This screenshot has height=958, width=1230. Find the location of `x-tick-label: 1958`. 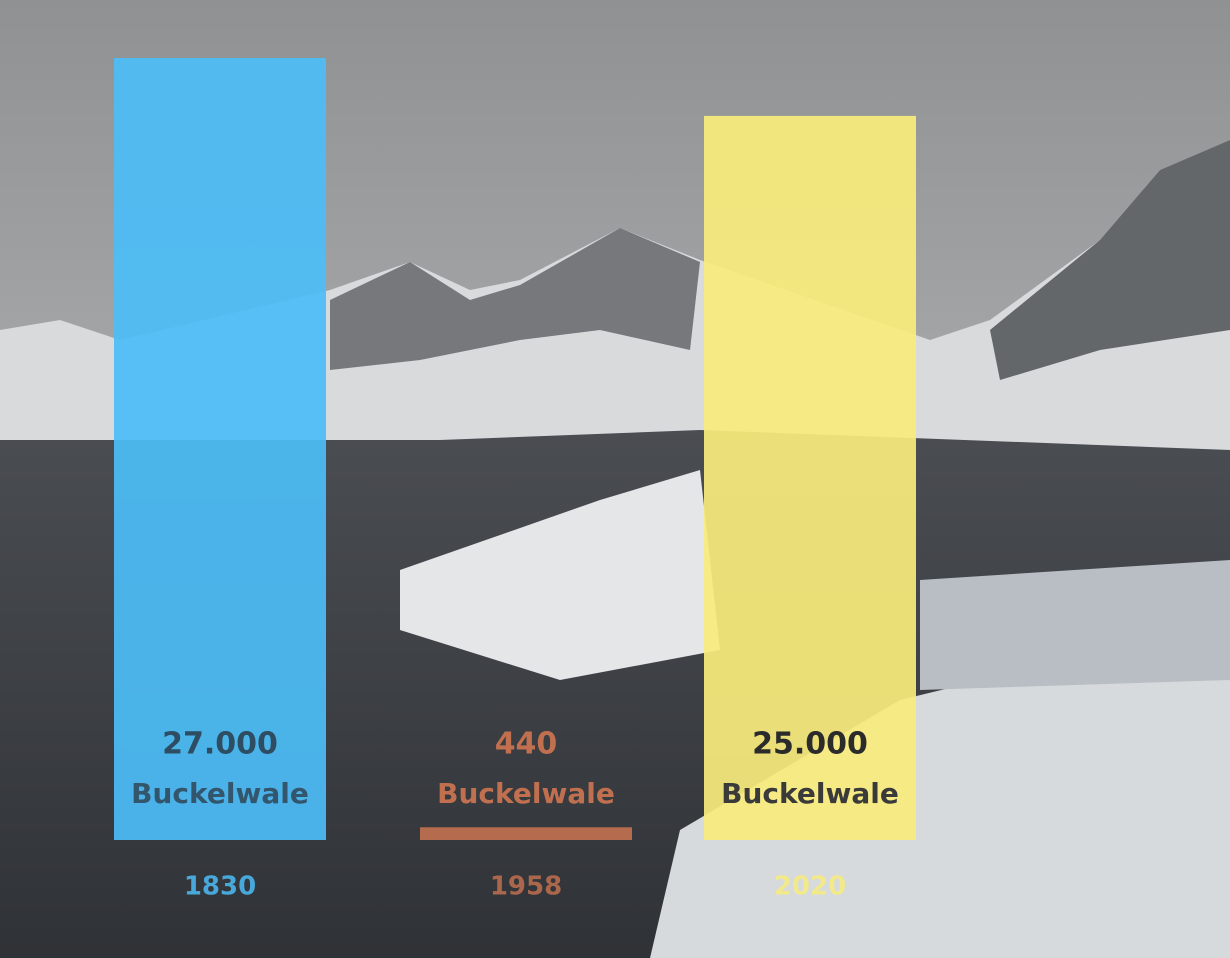

x-tick-label: 1958 is located at coordinates (526, 887).